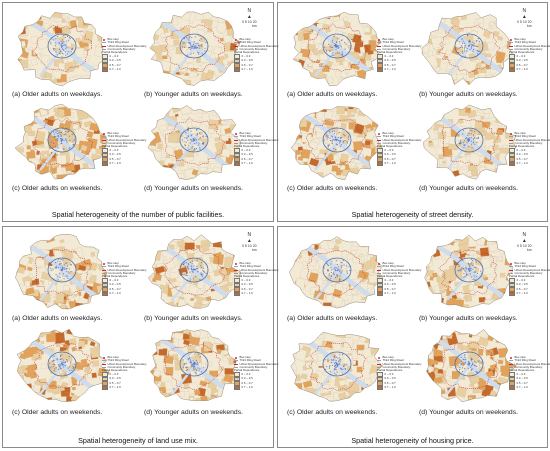 This screenshot has width=550, height=451. Describe the element at coordinates (412, 440) in the screenshot. I see `figure-caption: Spatial heterogeneity of housing price.` at that location.